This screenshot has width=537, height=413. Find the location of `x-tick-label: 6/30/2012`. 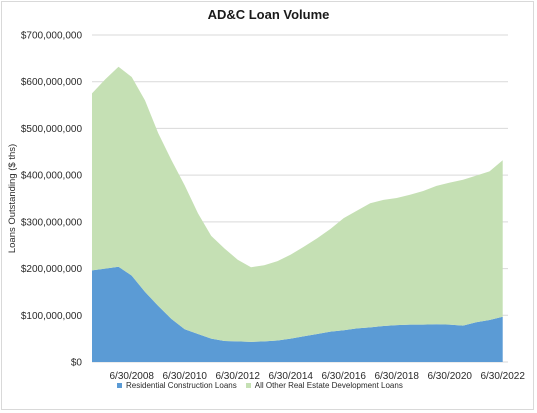

x-tick-label: 6/30/2012 is located at coordinates (237, 376).